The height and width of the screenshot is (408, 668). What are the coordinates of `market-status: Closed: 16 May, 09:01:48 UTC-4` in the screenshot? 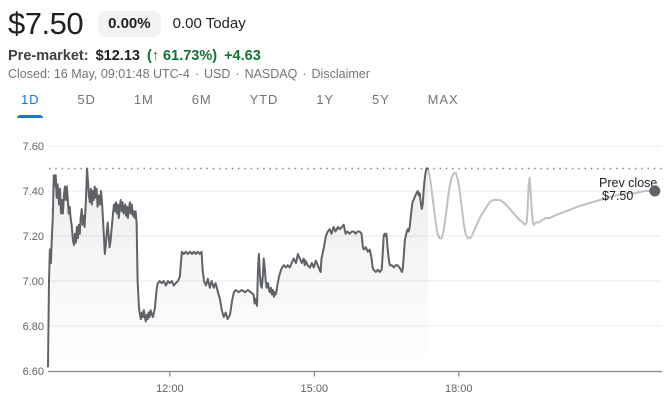 It's located at (99, 74).